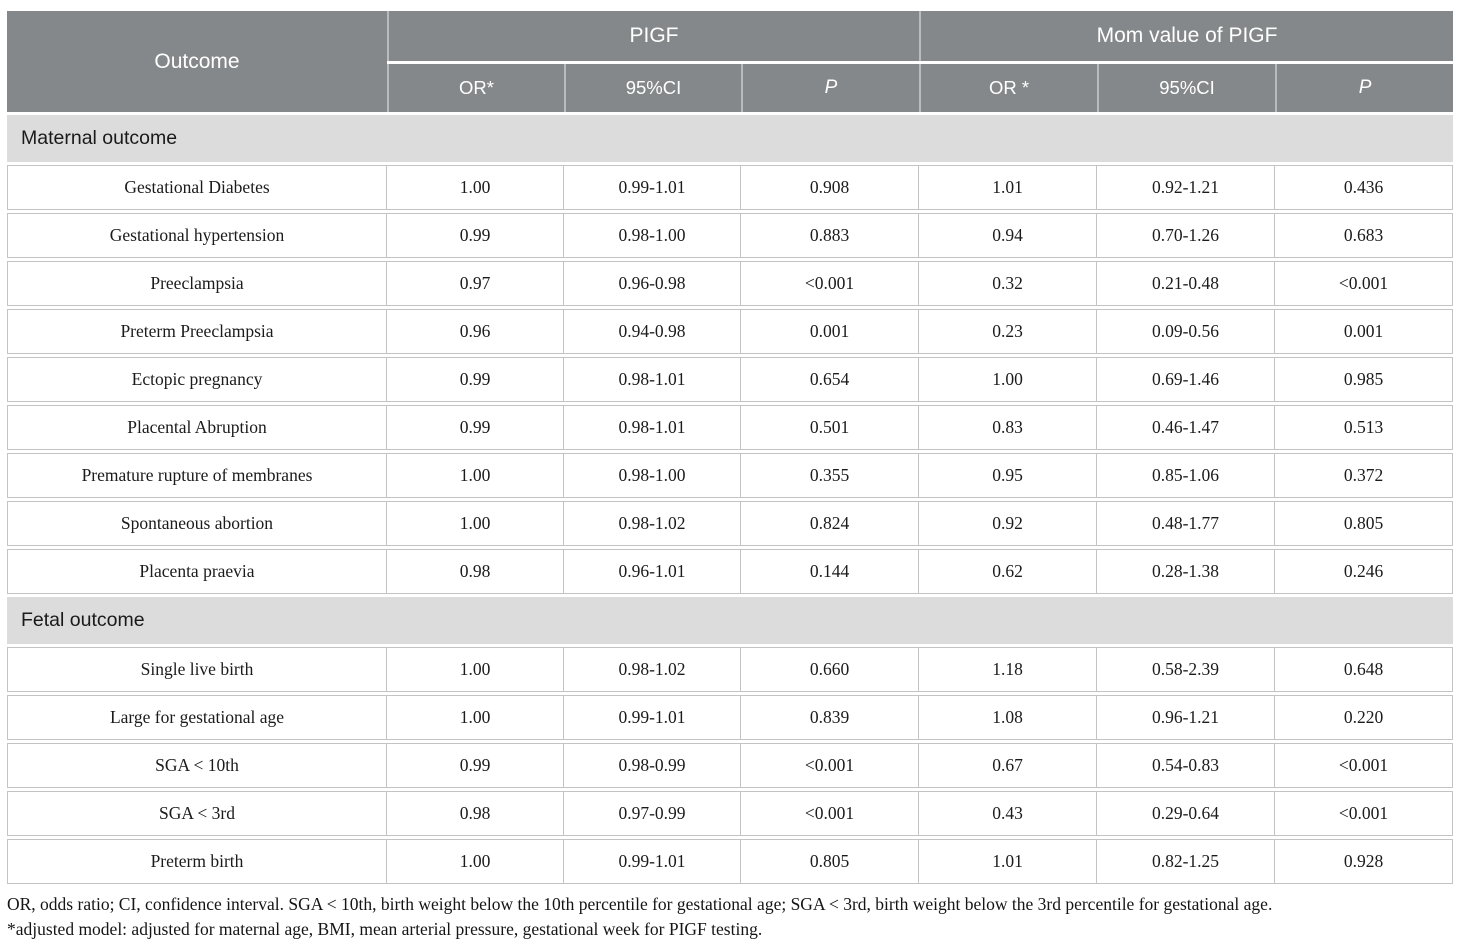  Describe the element at coordinates (197, 813) in the screenshot. I see `cell-outcome: SGA < 3rd` at that location.